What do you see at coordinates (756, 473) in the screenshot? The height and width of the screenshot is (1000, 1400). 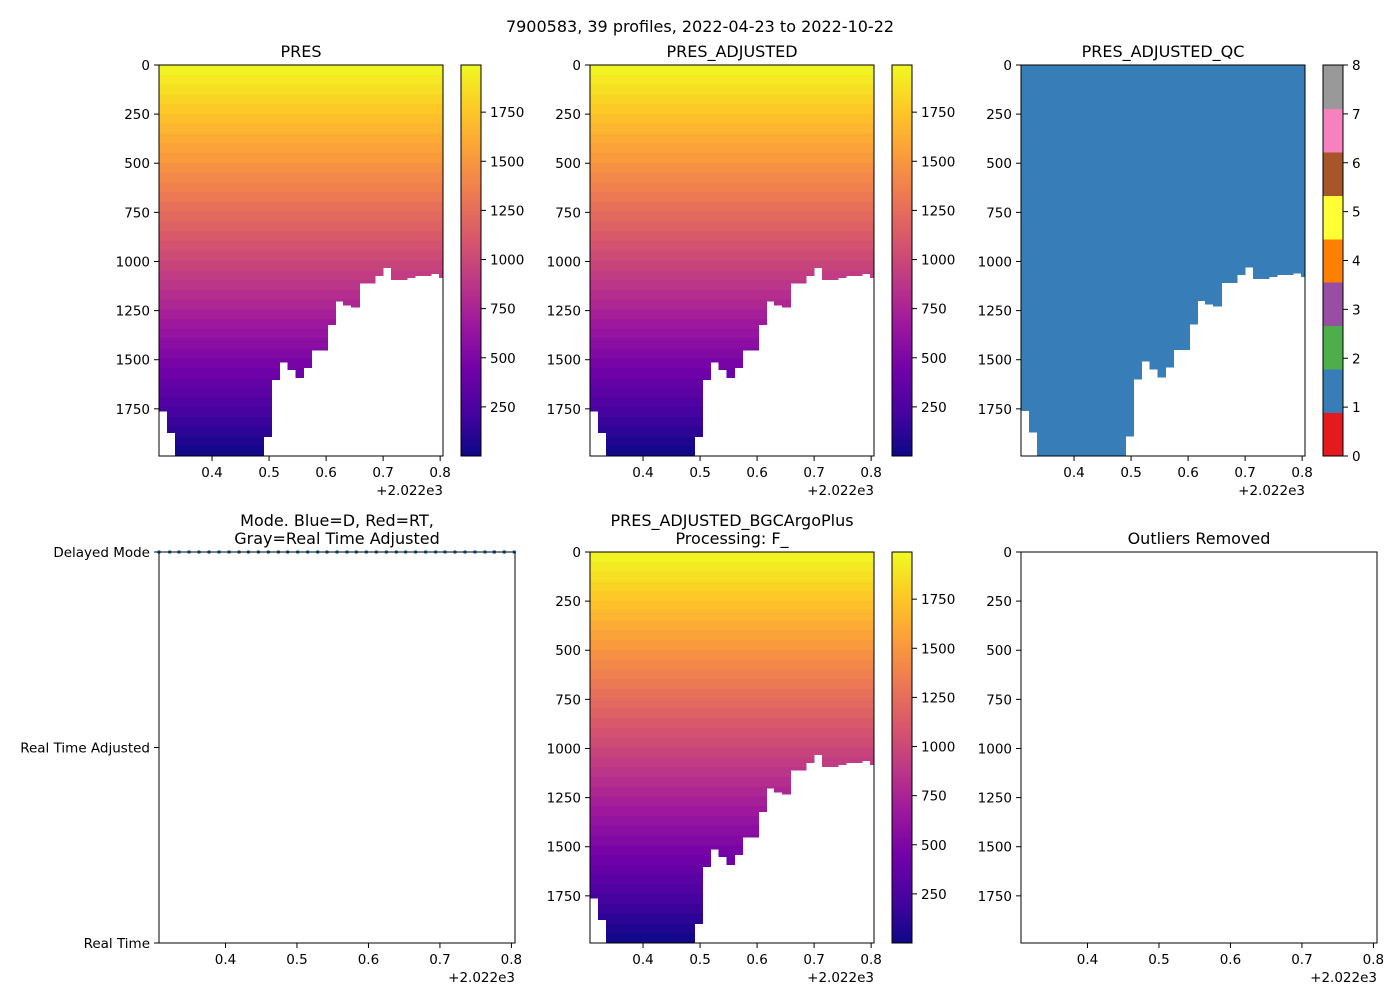 I see `x-tick-label: 0.6` at bounding box center [756, 473].